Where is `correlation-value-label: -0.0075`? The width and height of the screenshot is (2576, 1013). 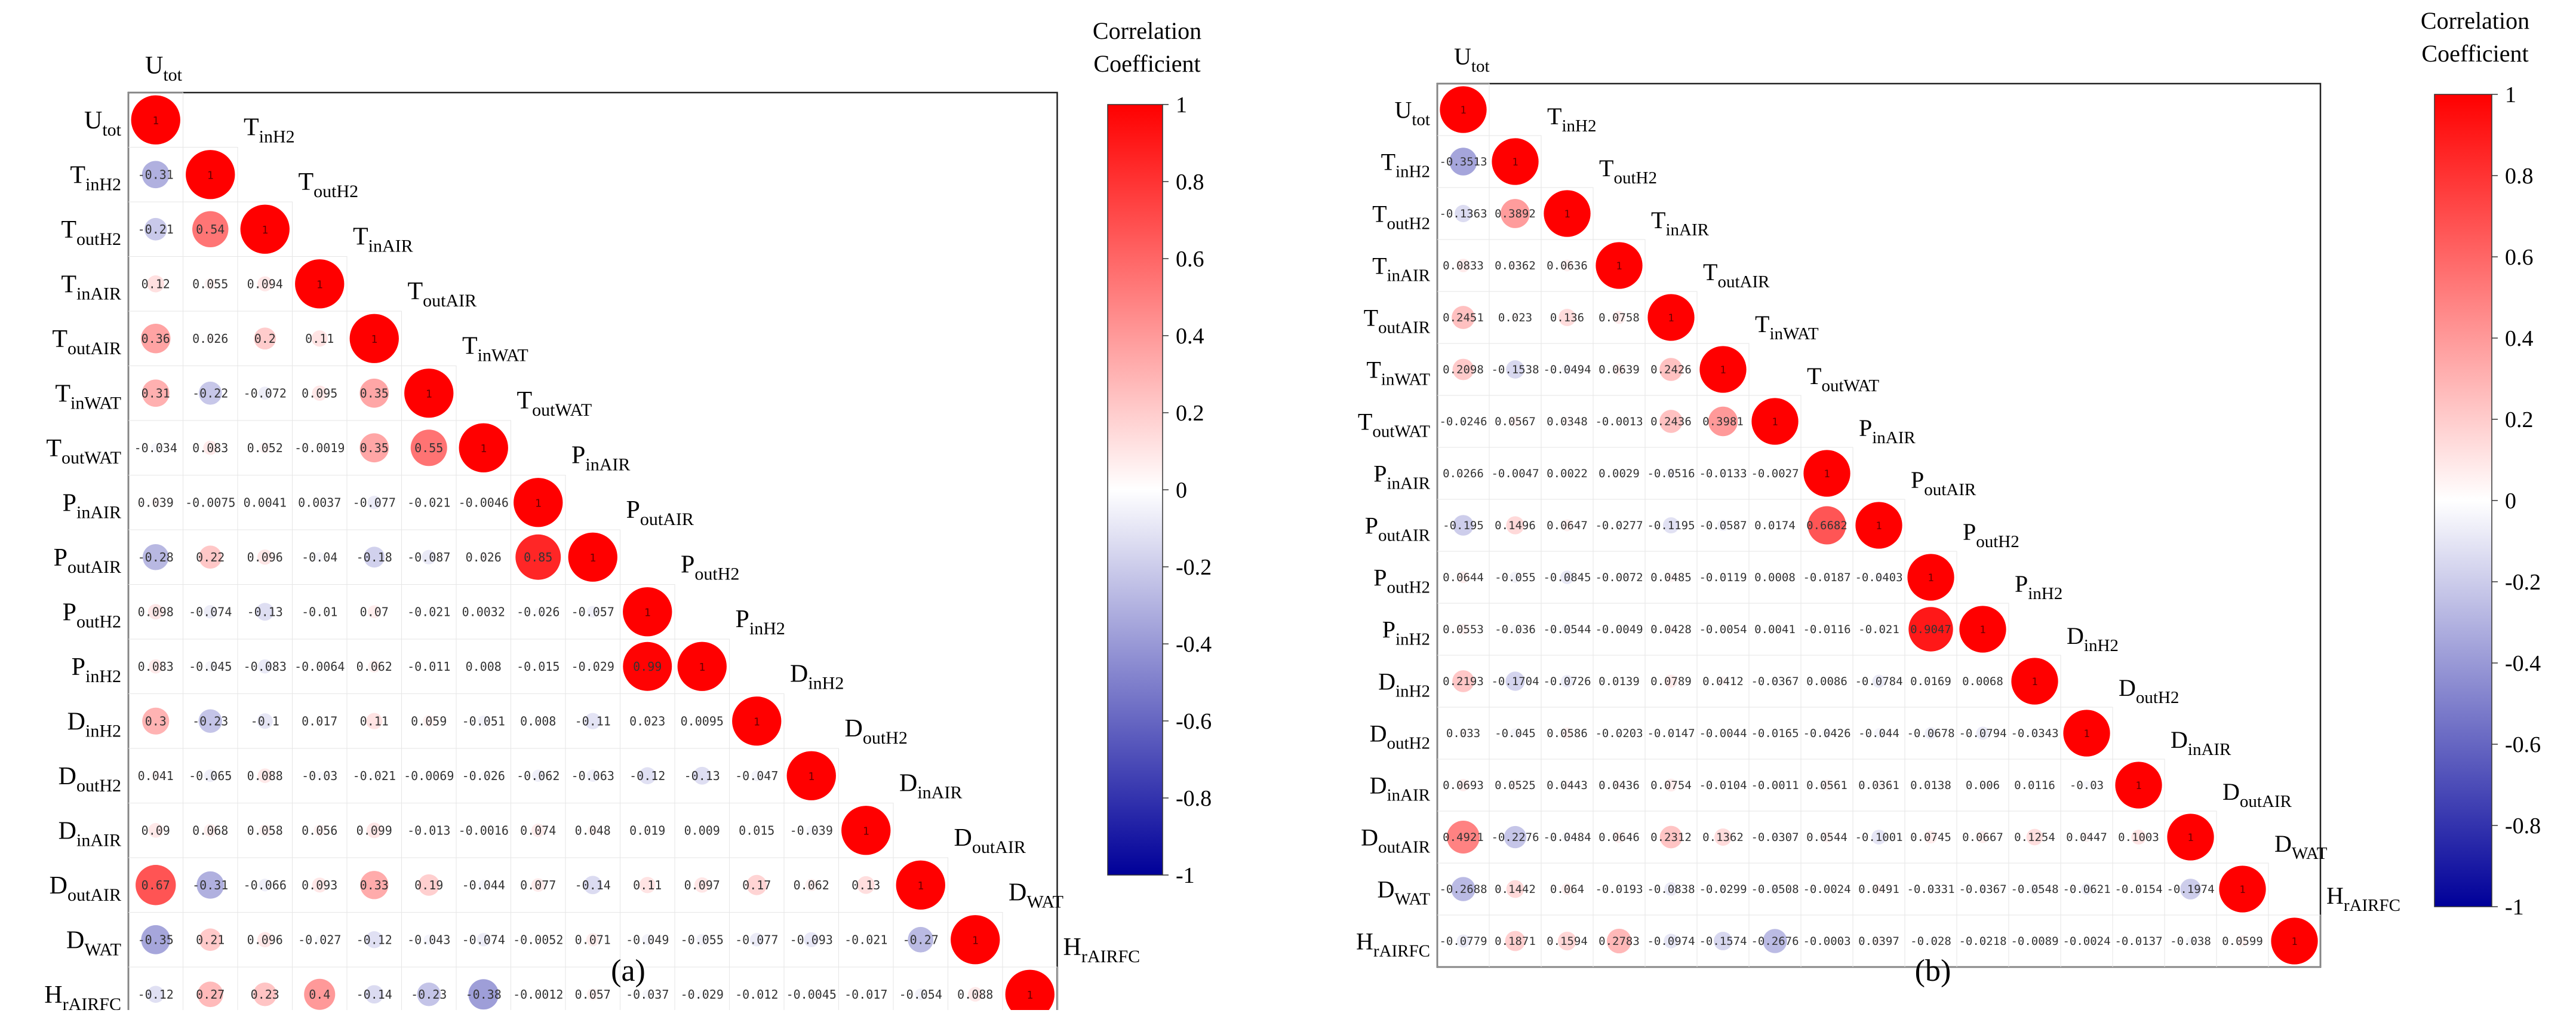 correlation-value-label: -0.0075 is located at coordinates (210, 502).